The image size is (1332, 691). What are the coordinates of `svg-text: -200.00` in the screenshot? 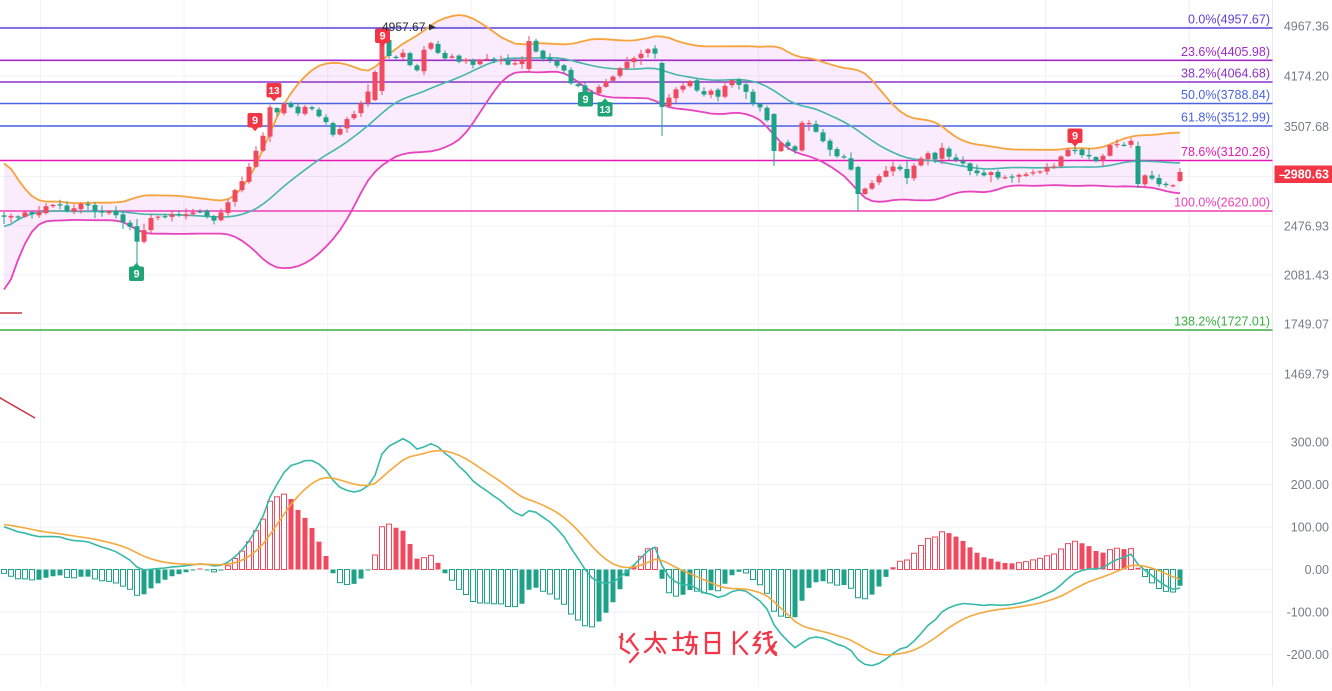 It's located at (1308, 655).